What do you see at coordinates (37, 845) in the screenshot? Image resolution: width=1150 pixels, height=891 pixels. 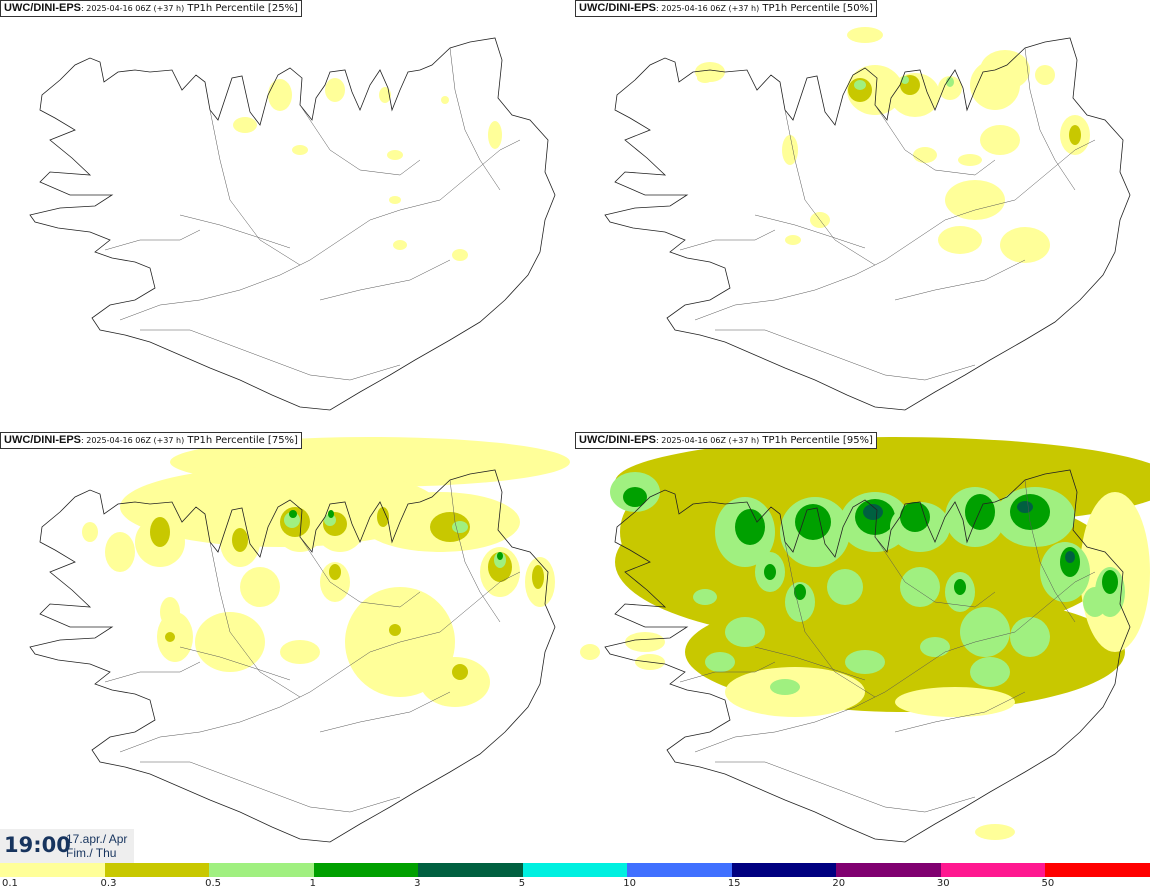 I see `valid-time: 19:00` at bounding box center [37, 845].